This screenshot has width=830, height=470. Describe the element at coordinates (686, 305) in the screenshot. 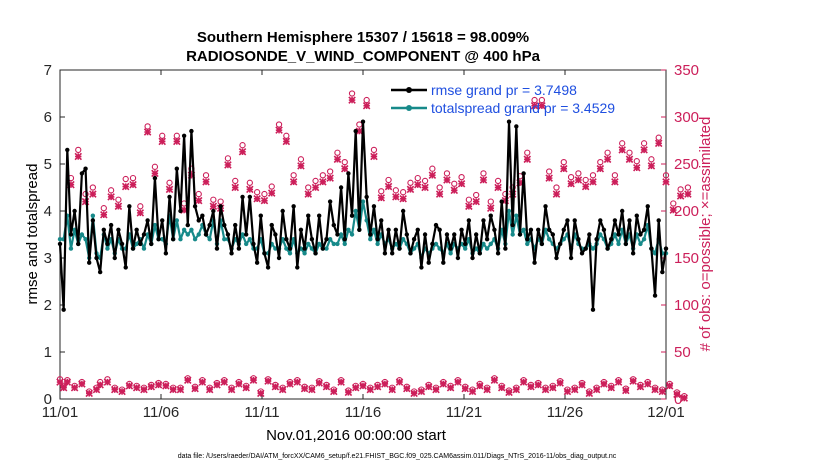

I see `y-right-tick-label: 100` at that location.